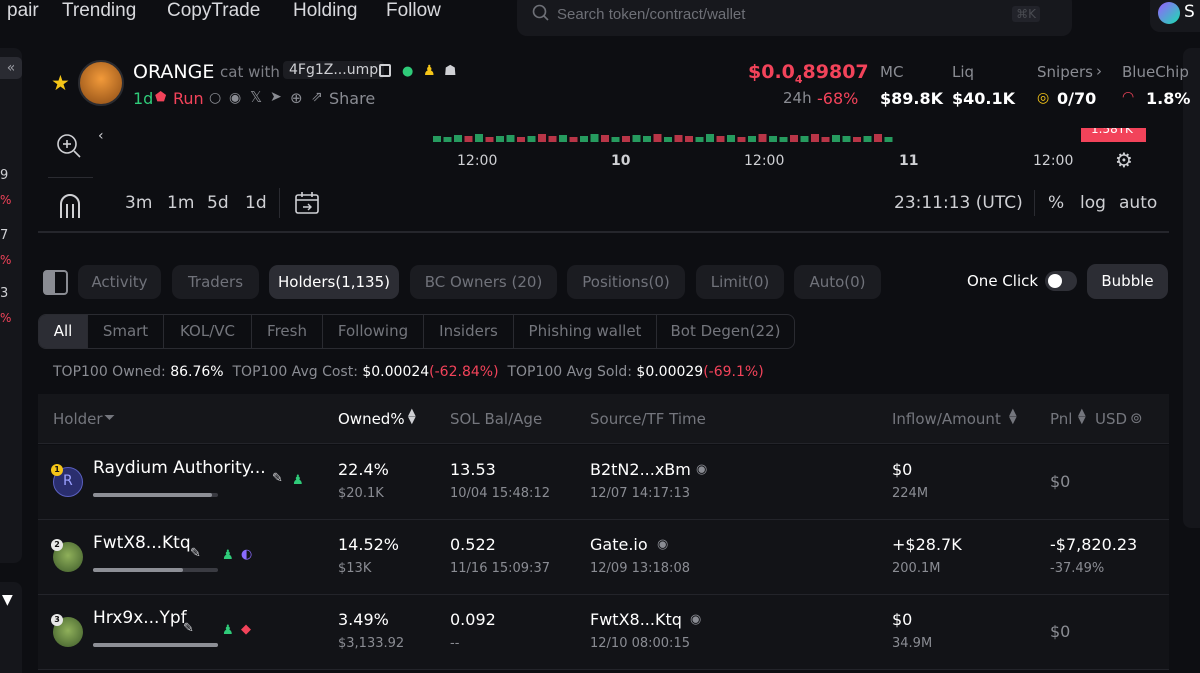  Describe the element at coordinates (139, 203) in the screenshot. I see `timeframe-3m: 3m` at that location.